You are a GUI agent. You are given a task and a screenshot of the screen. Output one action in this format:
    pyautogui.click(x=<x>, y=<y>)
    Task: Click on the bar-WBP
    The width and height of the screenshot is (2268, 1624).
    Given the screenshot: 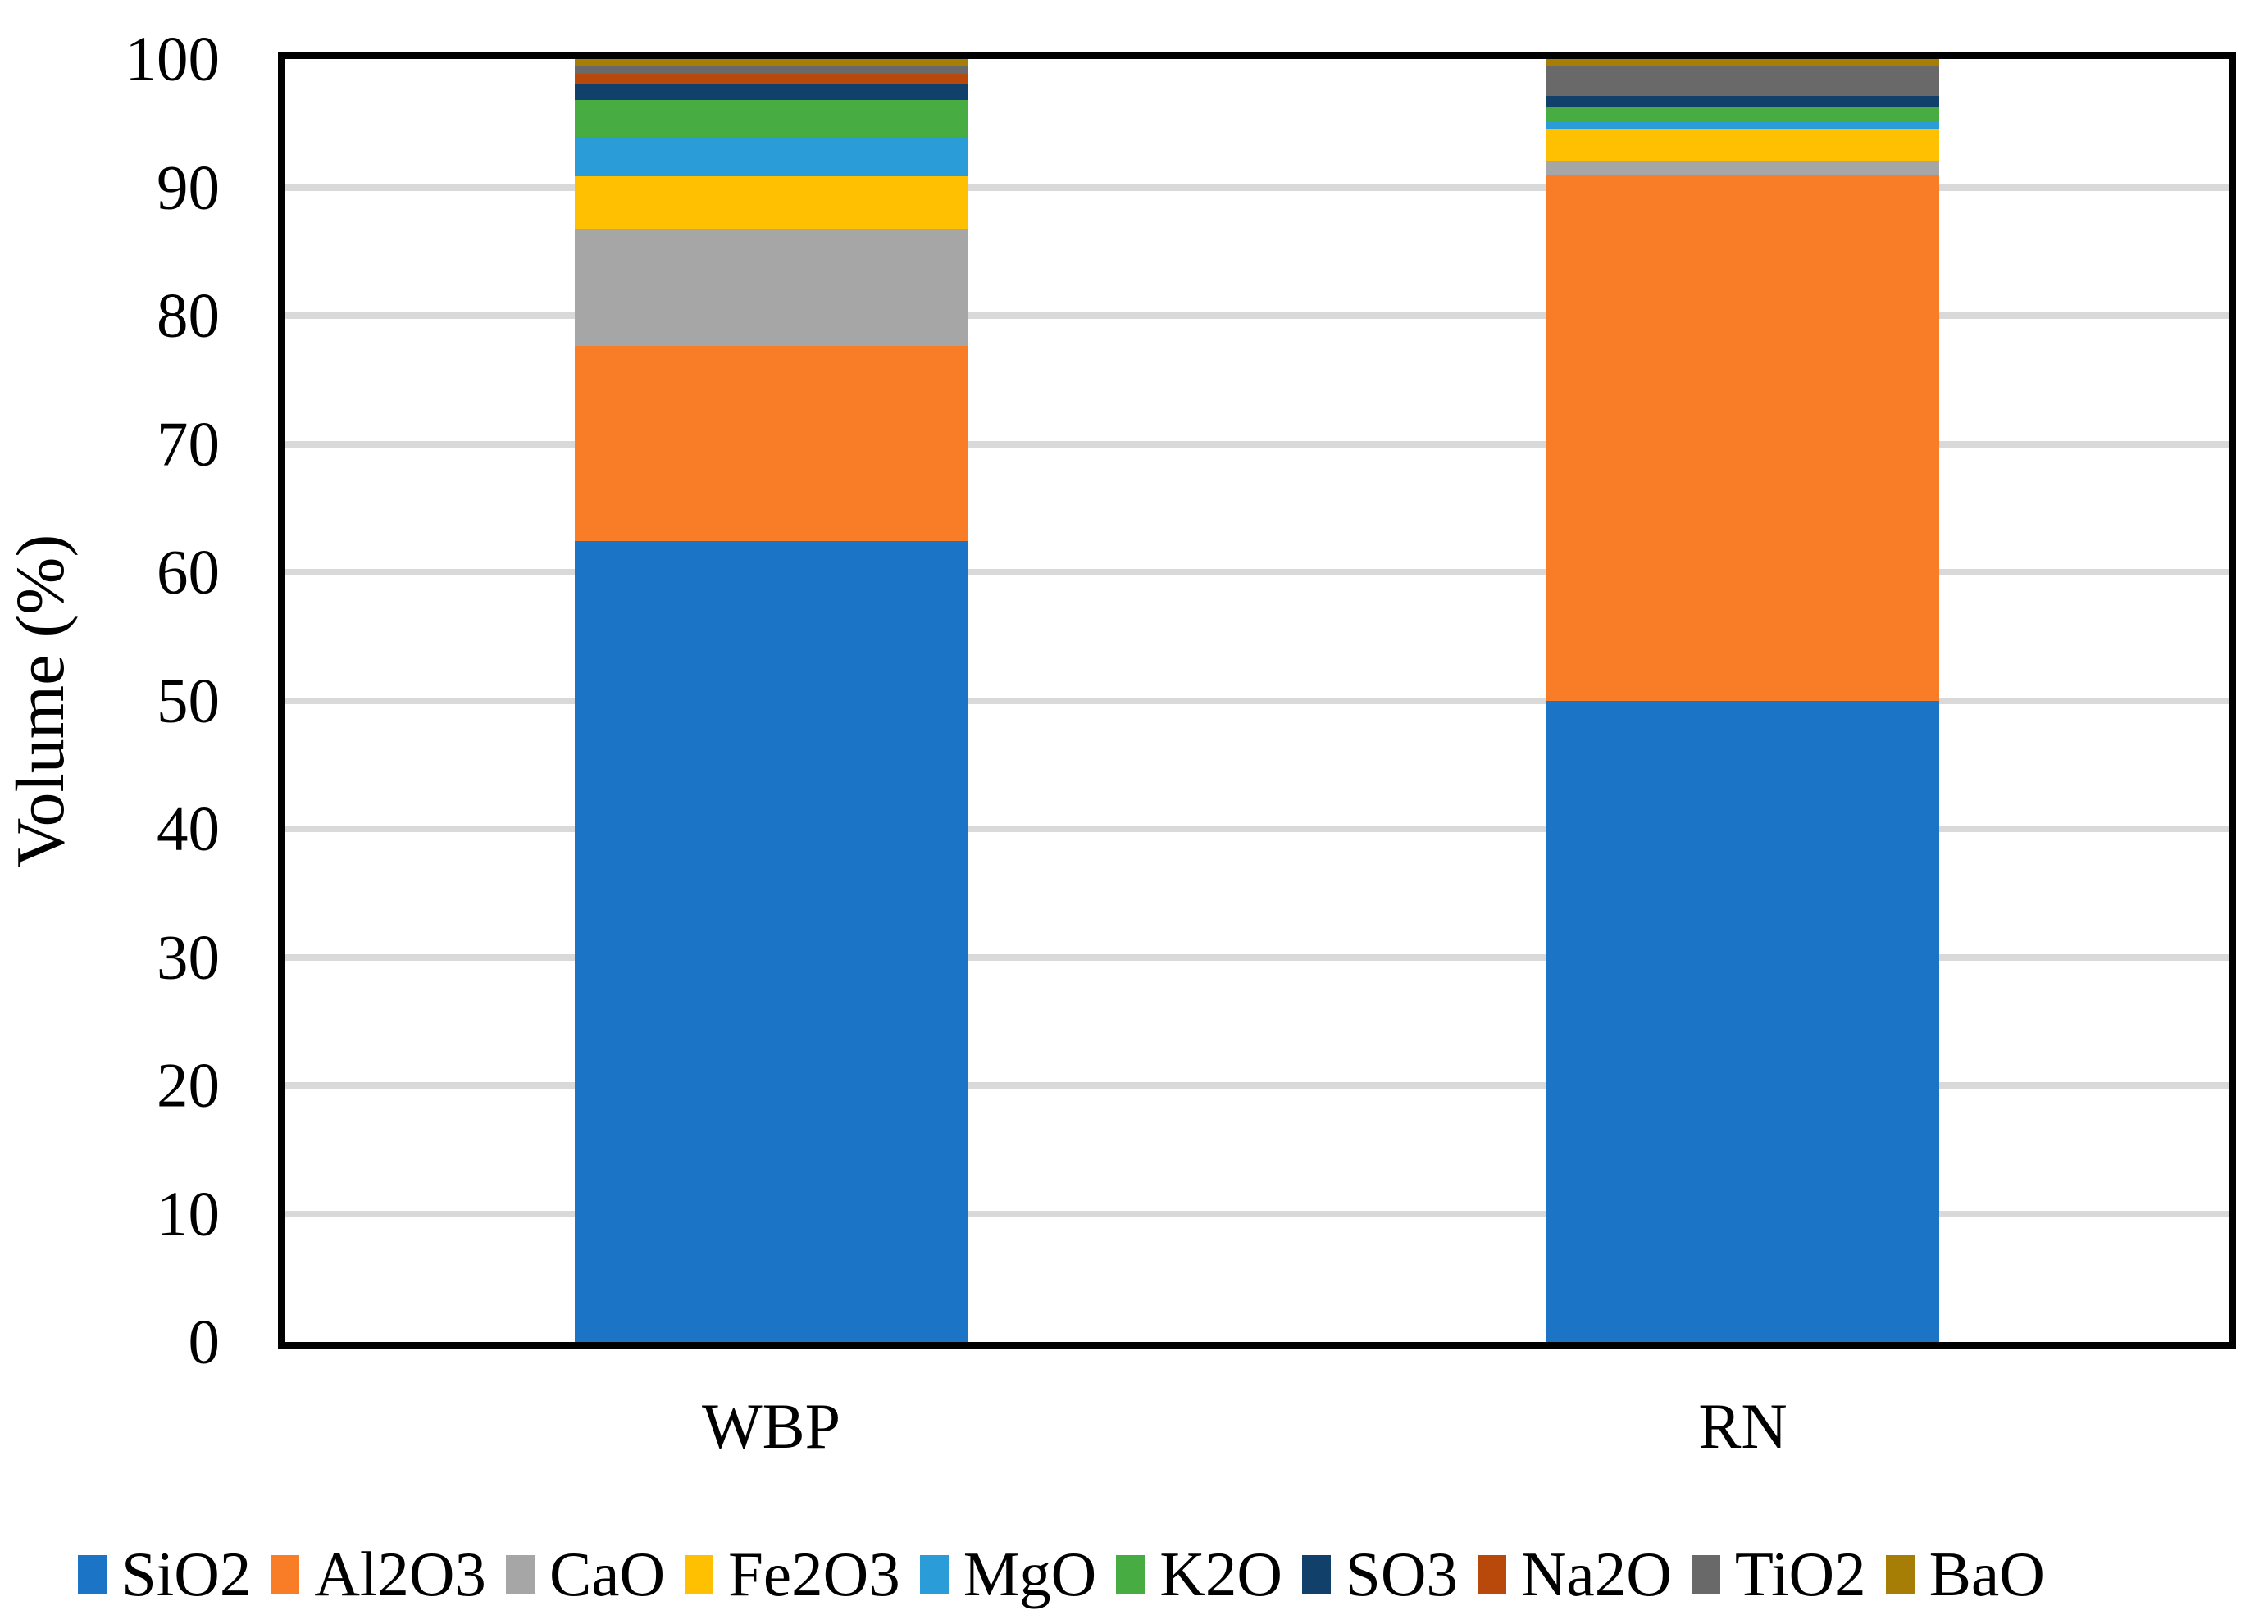 What is the action you would take?
    pyautogui.click(x=771, y=700)
    